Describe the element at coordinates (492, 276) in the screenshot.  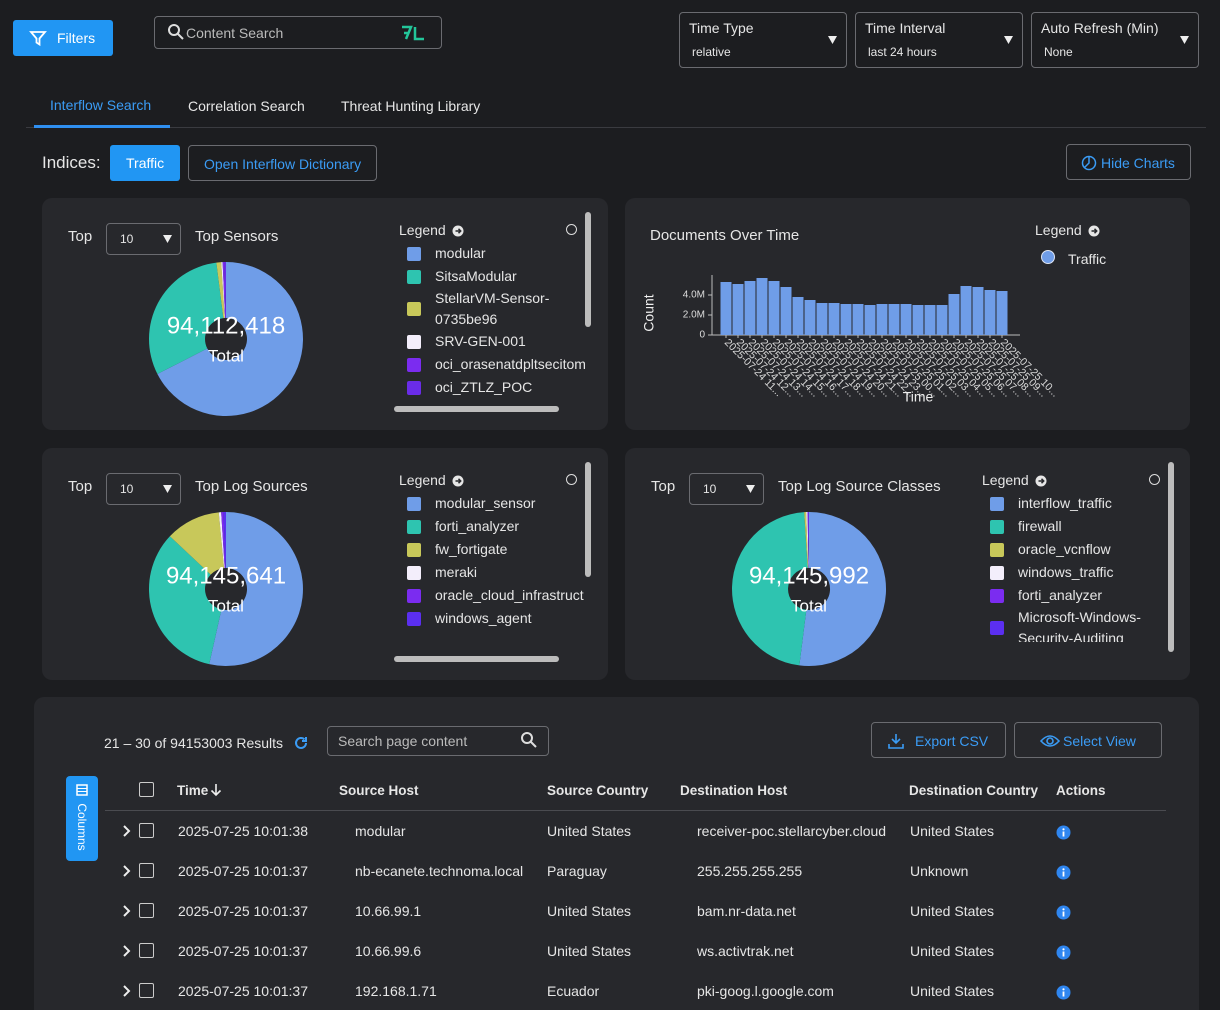
I see `legend-item: SitsaModular` at that location.